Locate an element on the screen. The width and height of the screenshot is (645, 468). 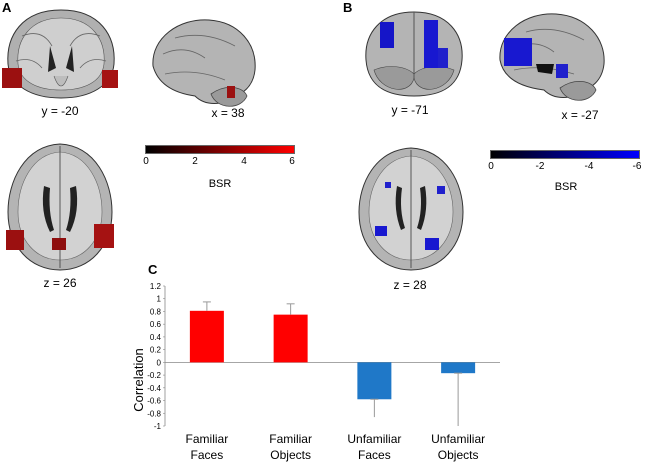
panel-a-letter: A is located at coordinates (7, 7).